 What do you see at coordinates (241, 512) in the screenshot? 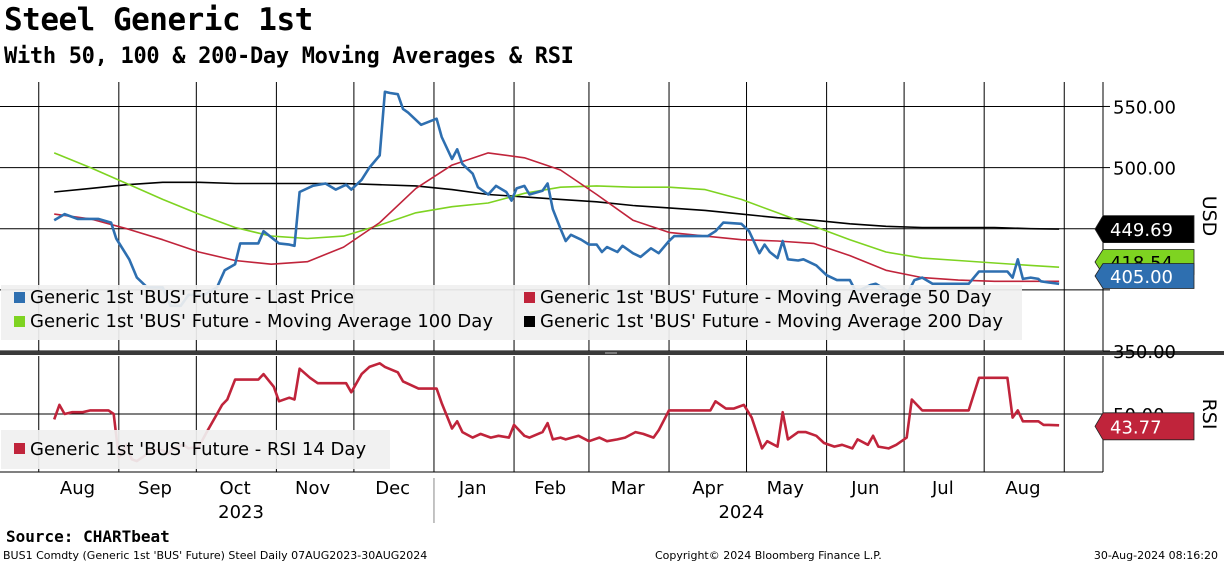
I see `x-tick-label-year: 2023` at bounding box center [241, 512].